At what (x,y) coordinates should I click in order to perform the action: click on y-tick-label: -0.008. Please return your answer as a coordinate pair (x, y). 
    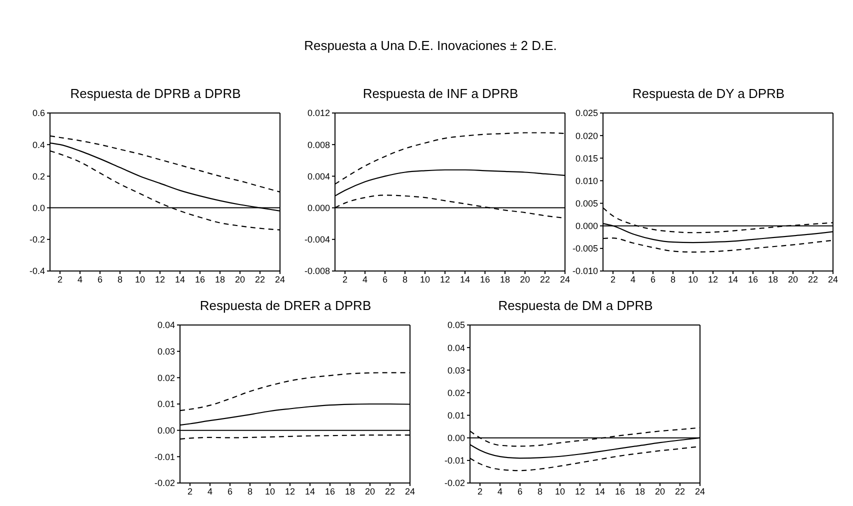
    Looking at the image, I should click on (317, 271).